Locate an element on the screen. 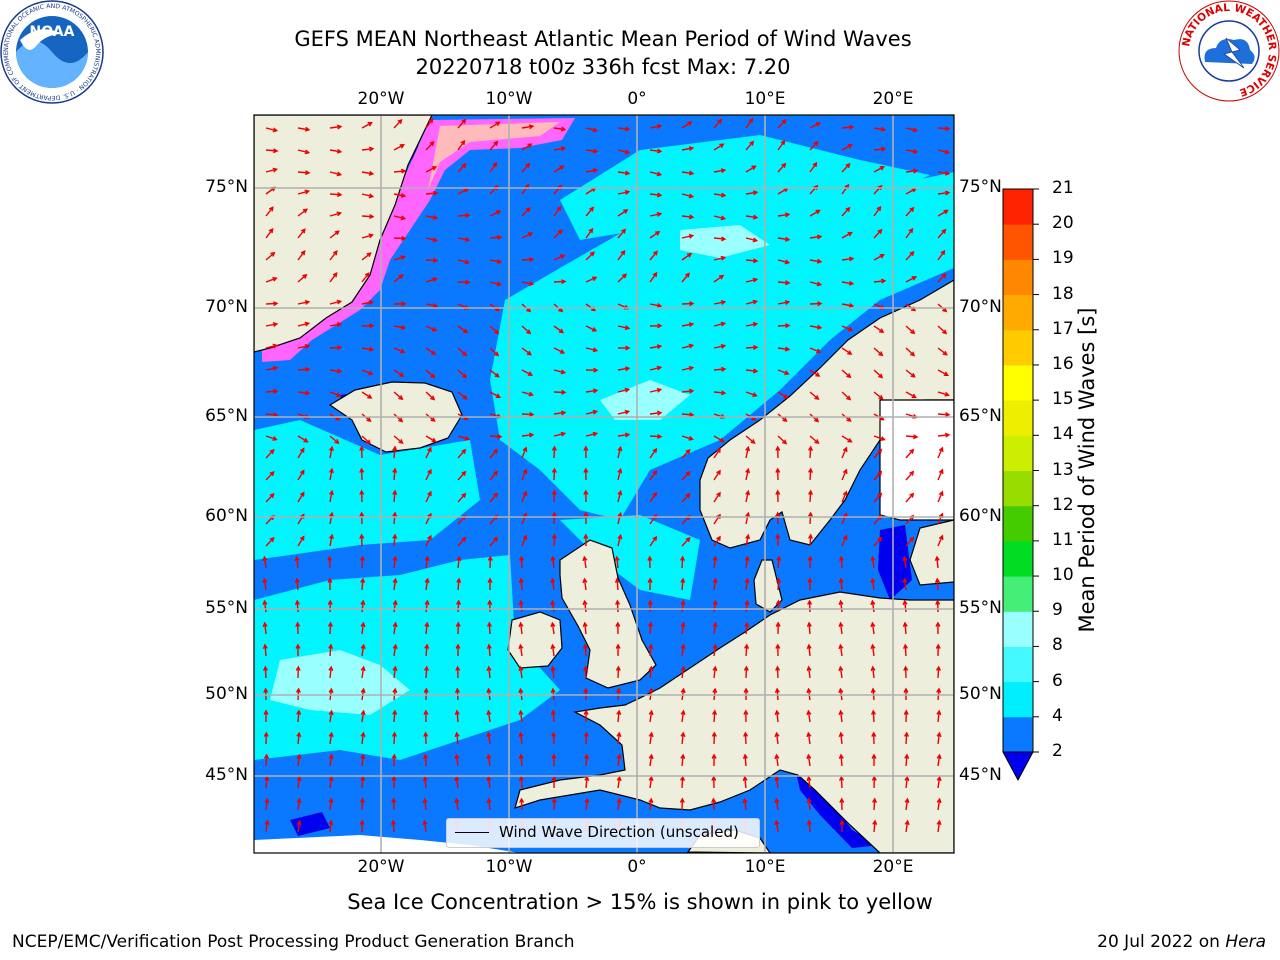  colorbar-tick-label: 2 is located at coordinates (1057, 751).